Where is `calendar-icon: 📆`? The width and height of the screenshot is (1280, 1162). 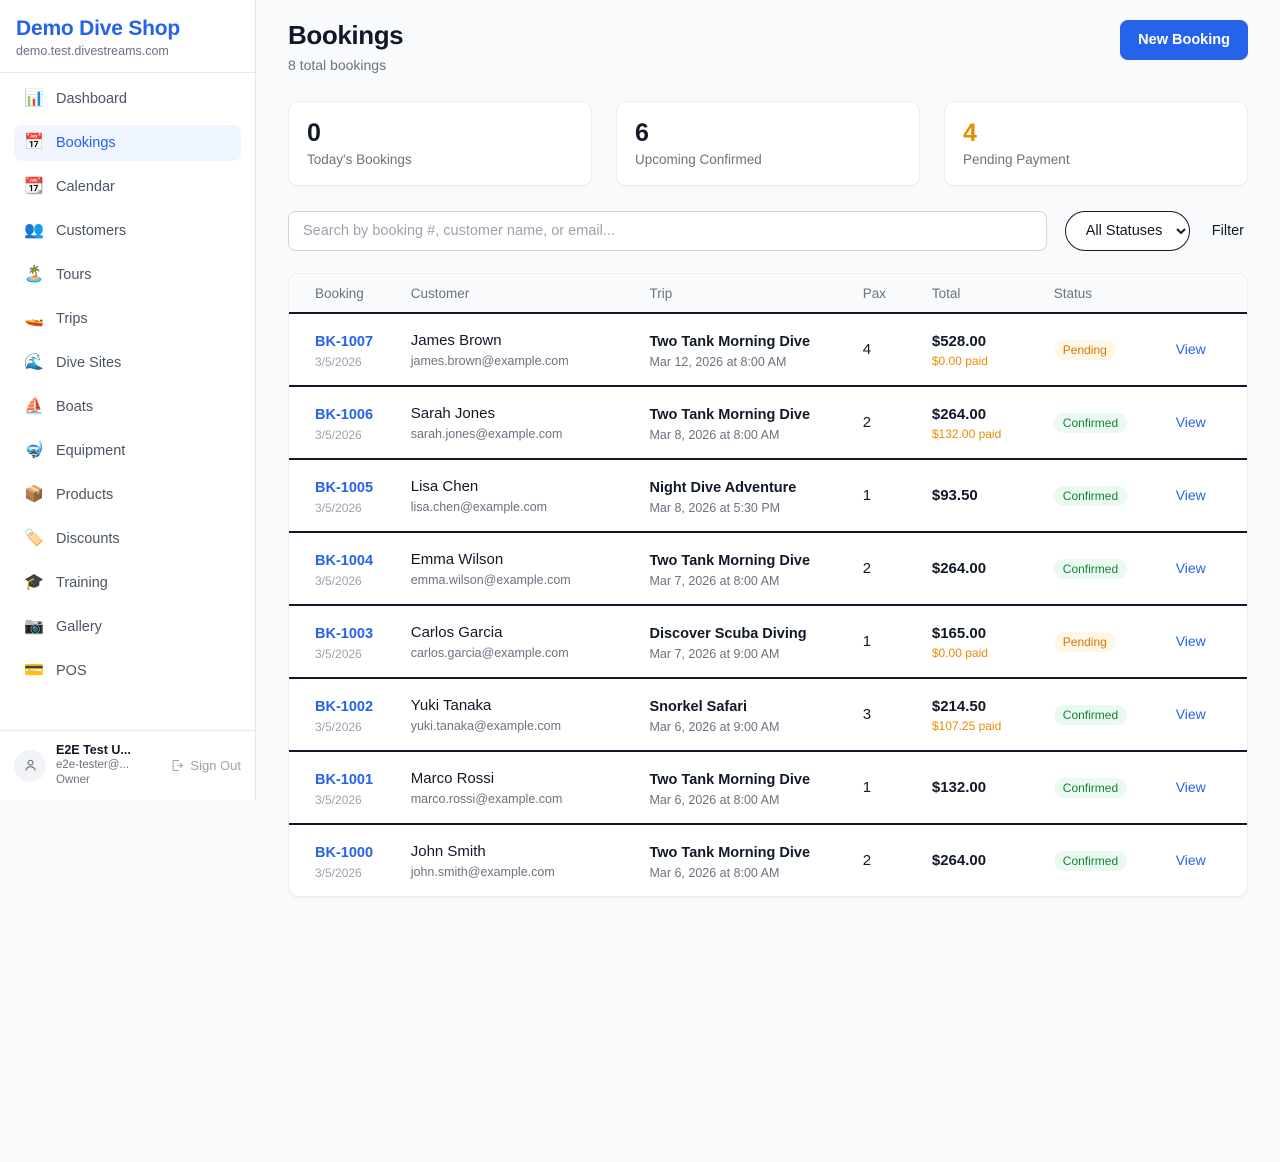 calendar-icon: 📆 is located at coordinates (34, 186).